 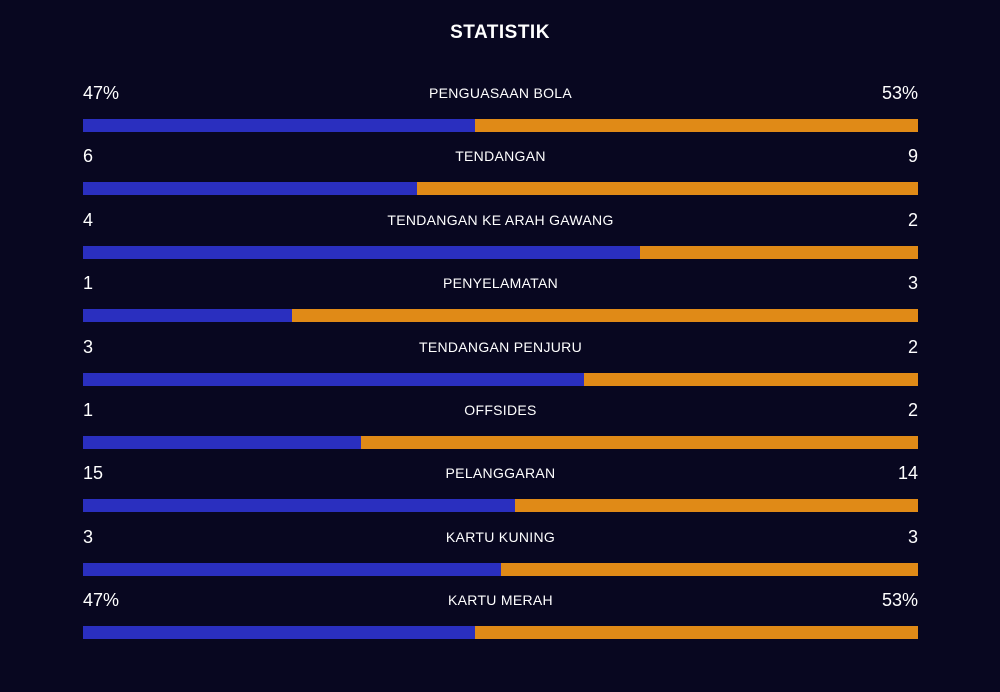 What do you see at coordinates (500, 494) in the screenshot?
I see `stat-row-fouls: 15 PELANGGARAN 14` at bounding box center [500, 494].